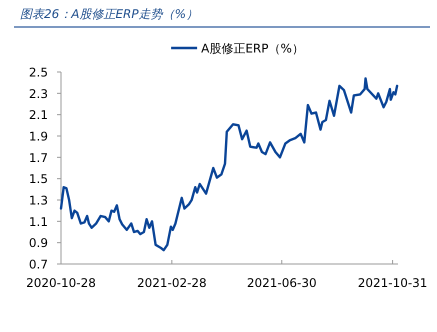 This screenshot has height=332, width=437. Describe the element at coordinates (38, 221) in the screenshot. I see `y-tick-label: 1.1` at that location.